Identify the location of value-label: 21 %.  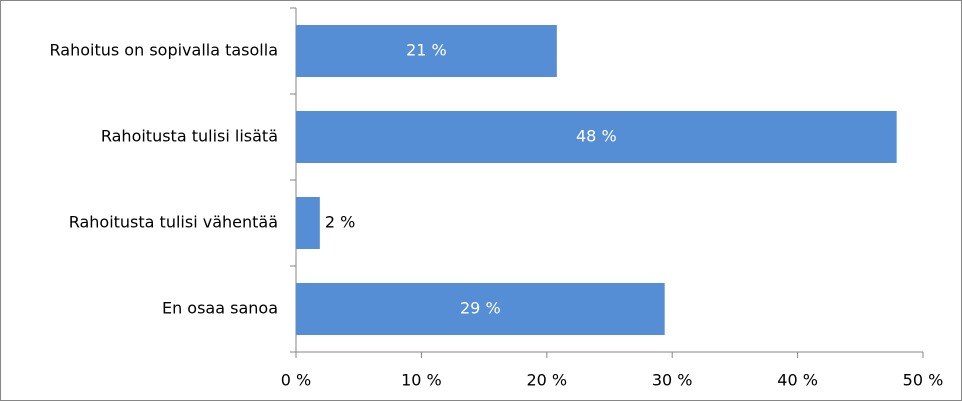
(426, 50).